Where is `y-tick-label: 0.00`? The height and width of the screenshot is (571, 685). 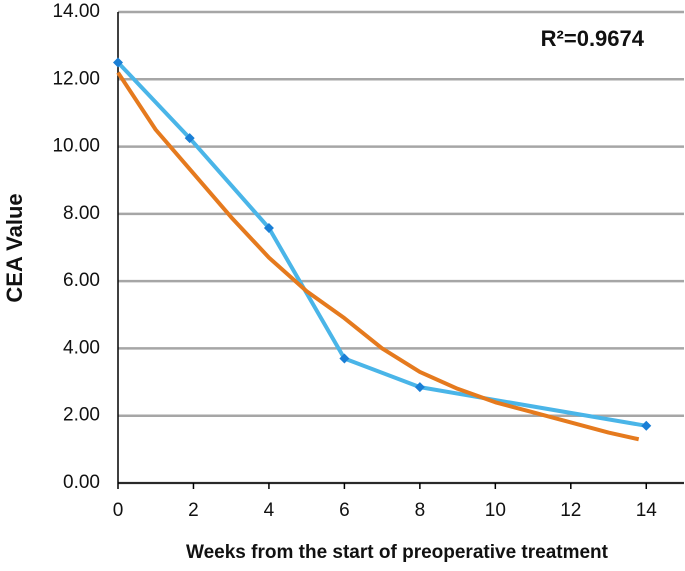
y-tick-label: 0.00 is located at coordinates (81, 482).